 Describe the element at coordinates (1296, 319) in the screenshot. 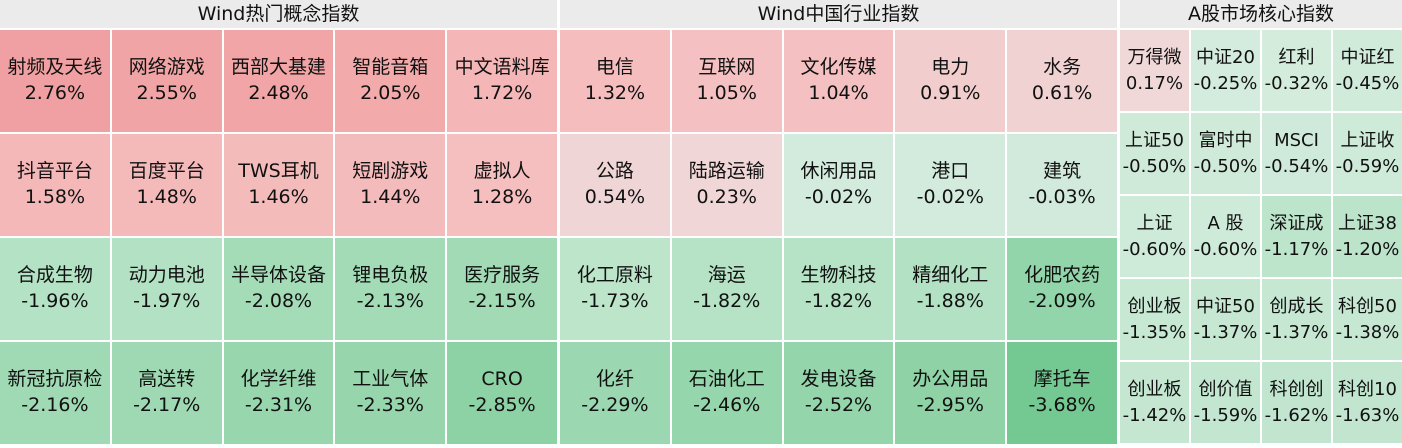

I see `heatmap-tile: 创成长 -1.37%` at that location.